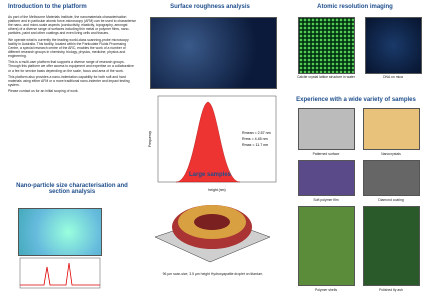 Image resolution: width=425 pixels, height=300 pixels. I want to click on axis-label: height (nm), so click(216, 190).